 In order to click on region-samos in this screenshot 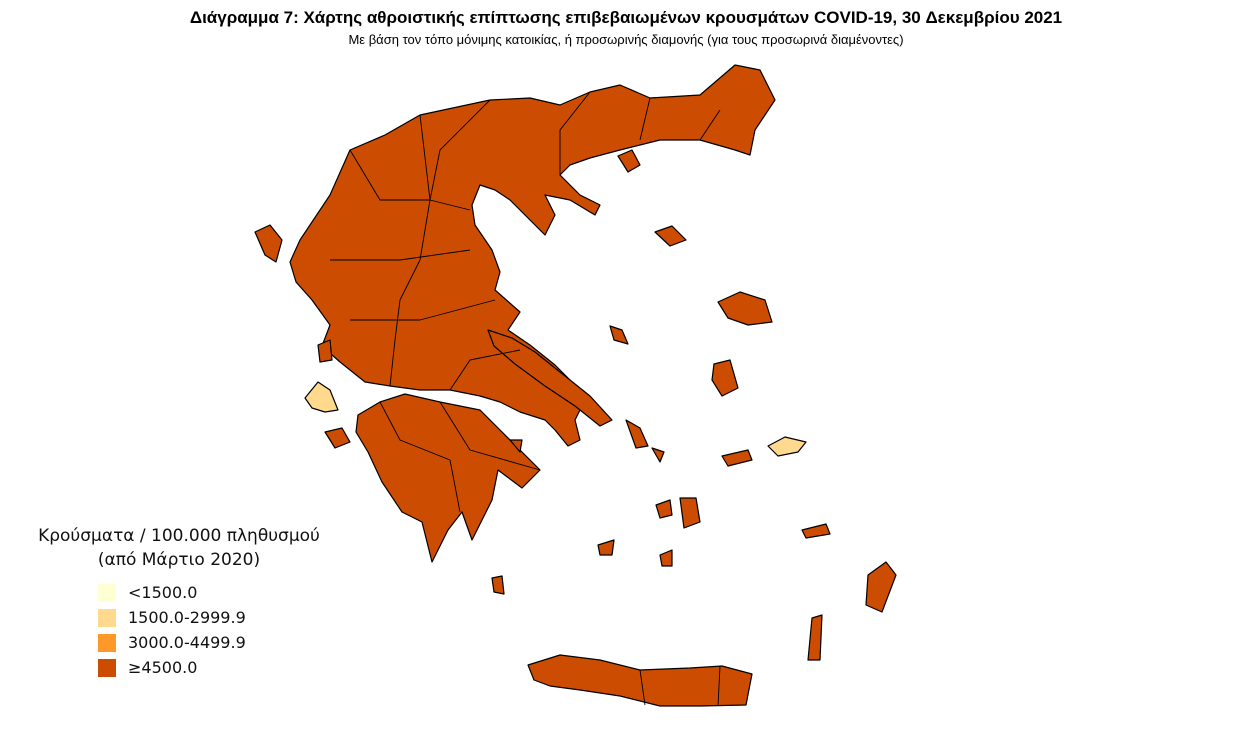, I will do `click(787, 446)`.